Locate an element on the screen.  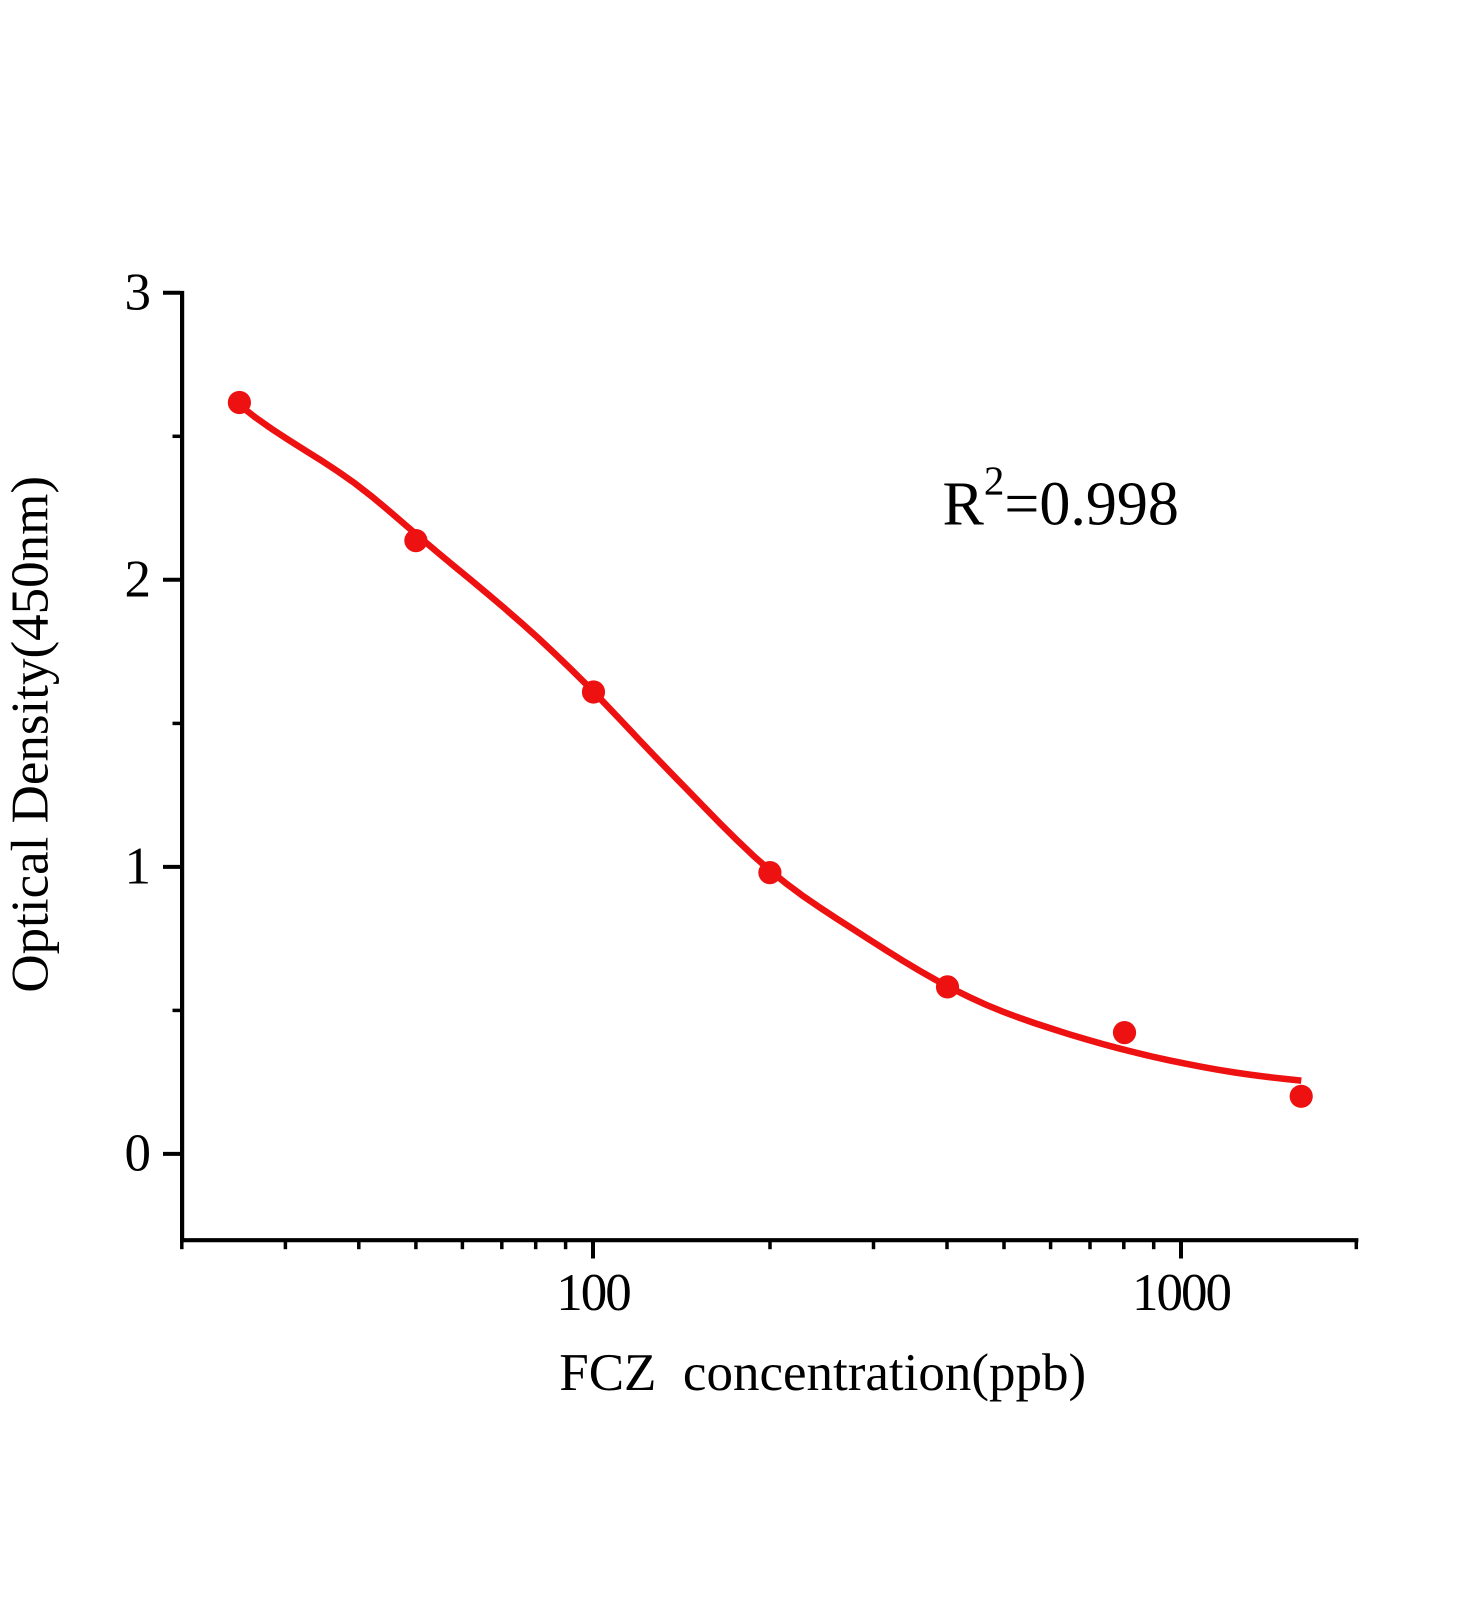
svg-text: 100 is located at coordinates (593, 1293).